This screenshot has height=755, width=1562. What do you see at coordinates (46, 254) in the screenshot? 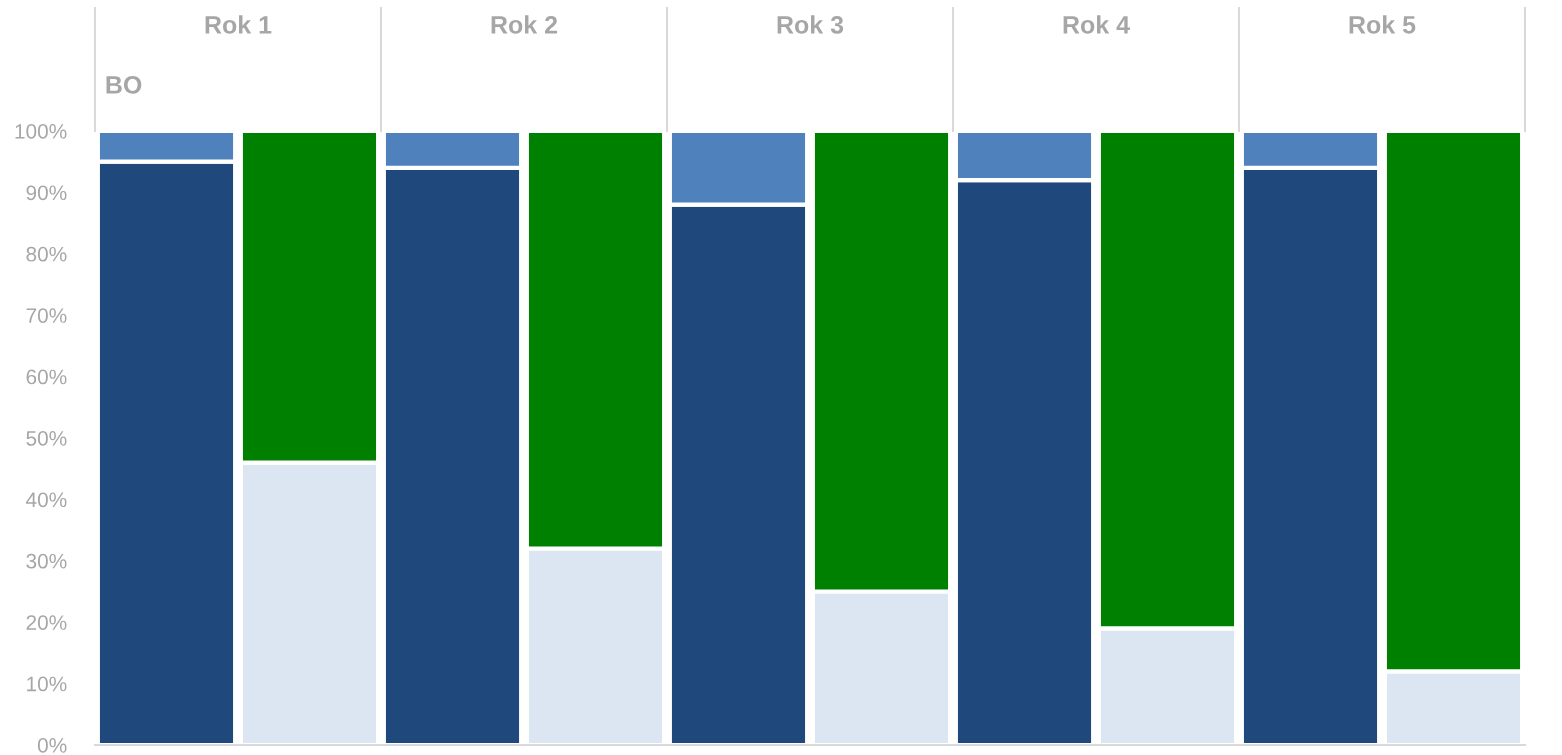
I see `y-tick-label: 80%` at bounding box center [46, 254].